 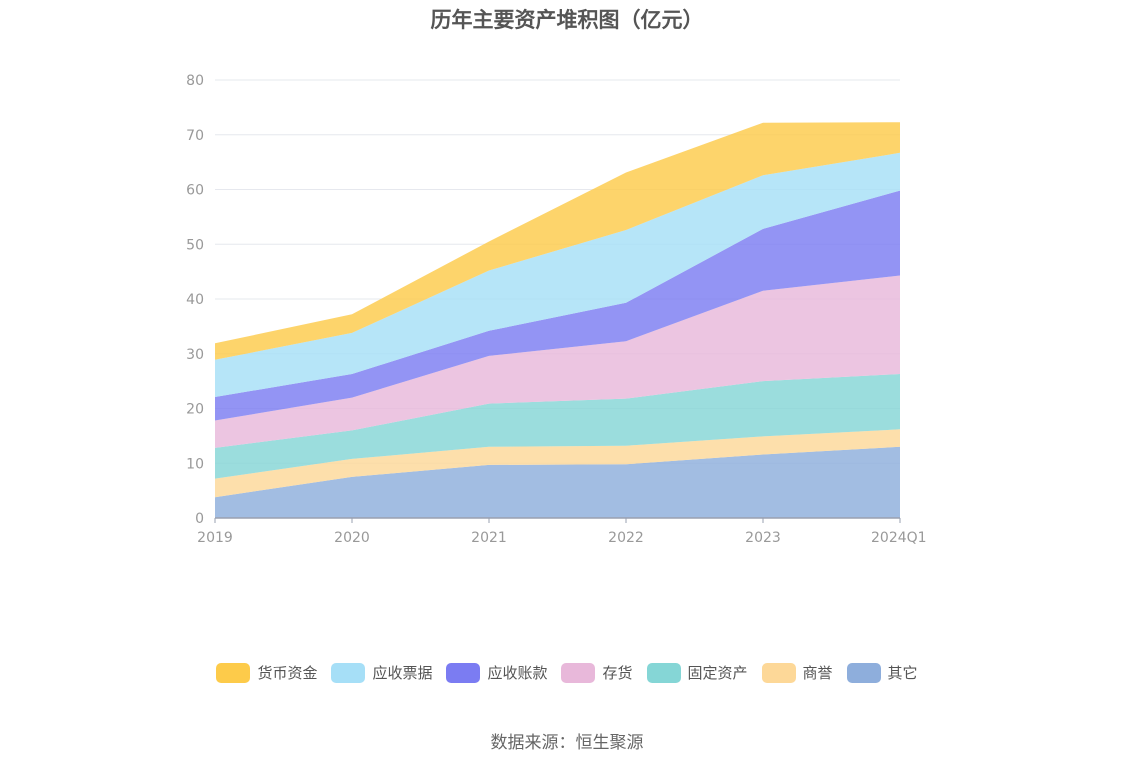 What do you see at coordinates (402, 673) in the screenshot?
I see `legend-label: 应收票据` at bounding box center [402, 673].